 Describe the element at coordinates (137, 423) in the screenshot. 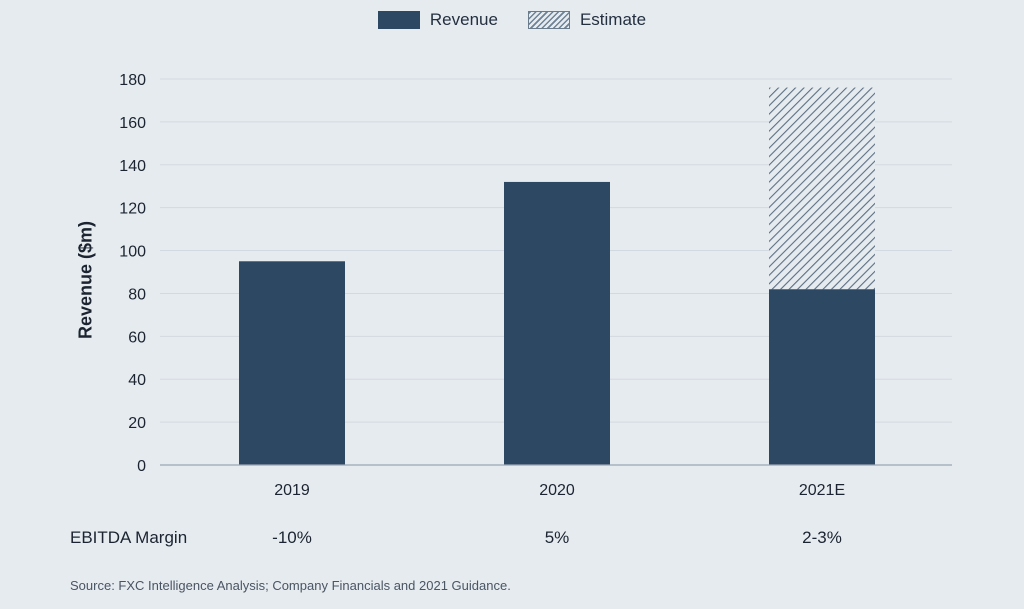

I see `y-tick-label-20: 20` at that location.